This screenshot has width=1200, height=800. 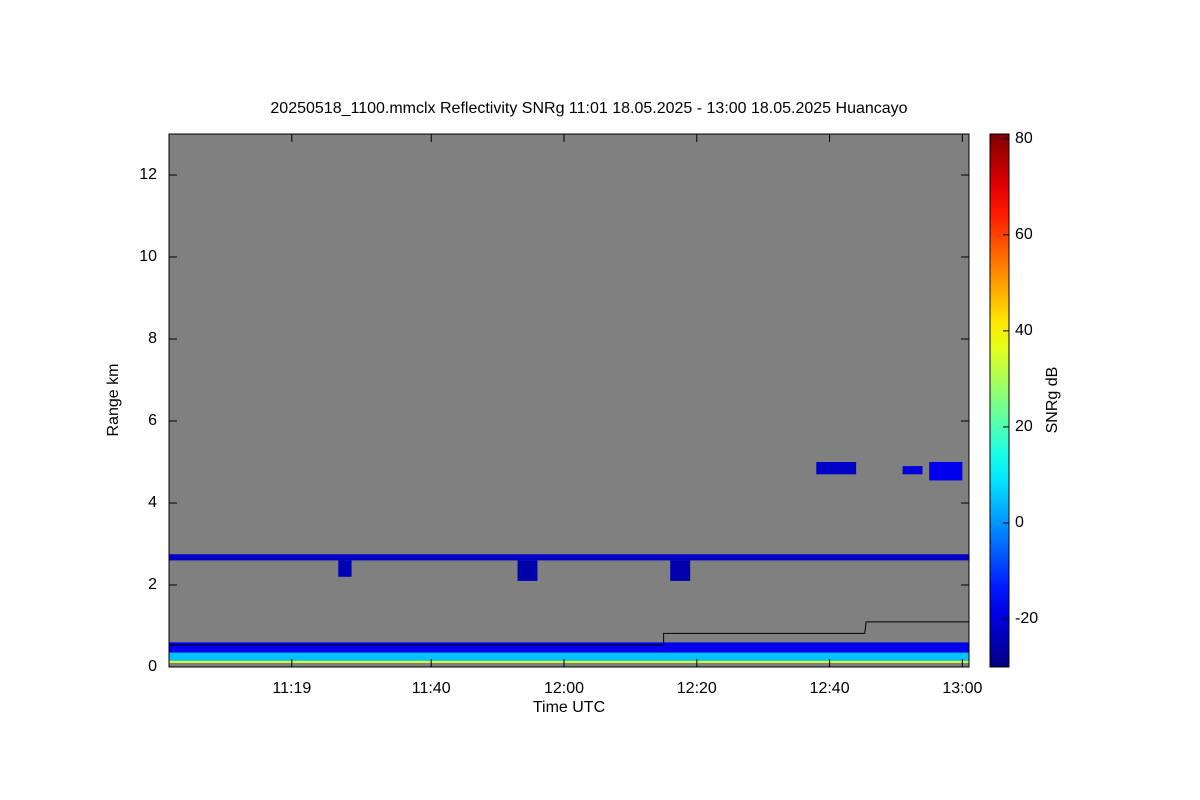 What do you see at coordinates (152, 502) in the screenshot?
I see `y-tick-label: 4` at bounding box center [152, 502].